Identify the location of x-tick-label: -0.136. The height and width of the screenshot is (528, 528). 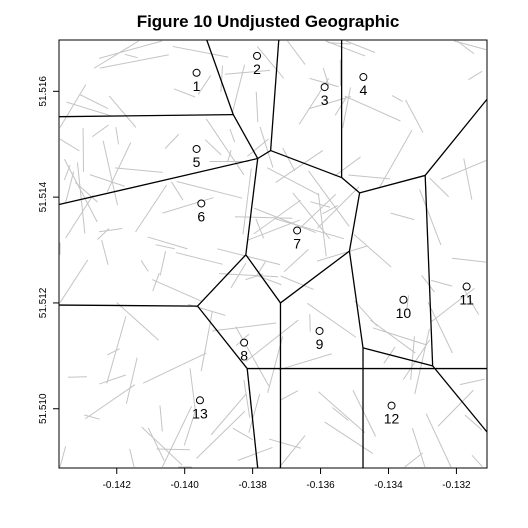
(320, 485).